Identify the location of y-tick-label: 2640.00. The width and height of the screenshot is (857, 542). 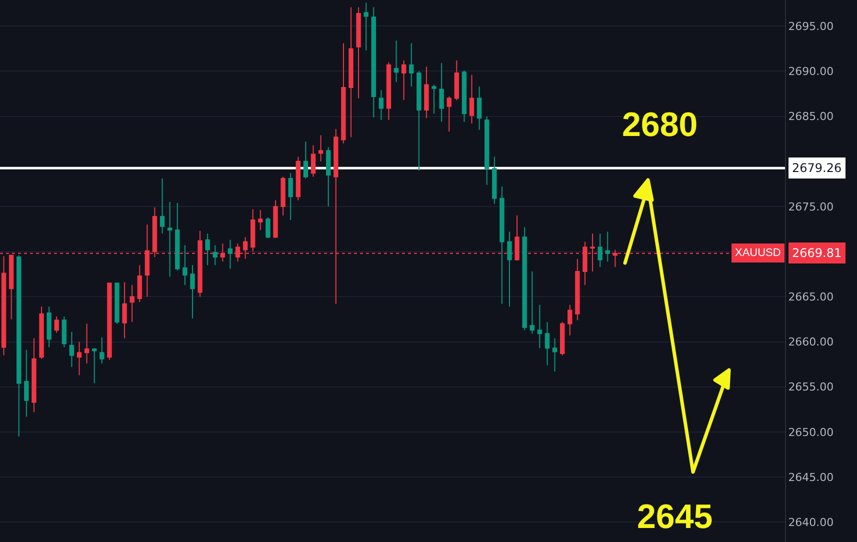
(811, 523).